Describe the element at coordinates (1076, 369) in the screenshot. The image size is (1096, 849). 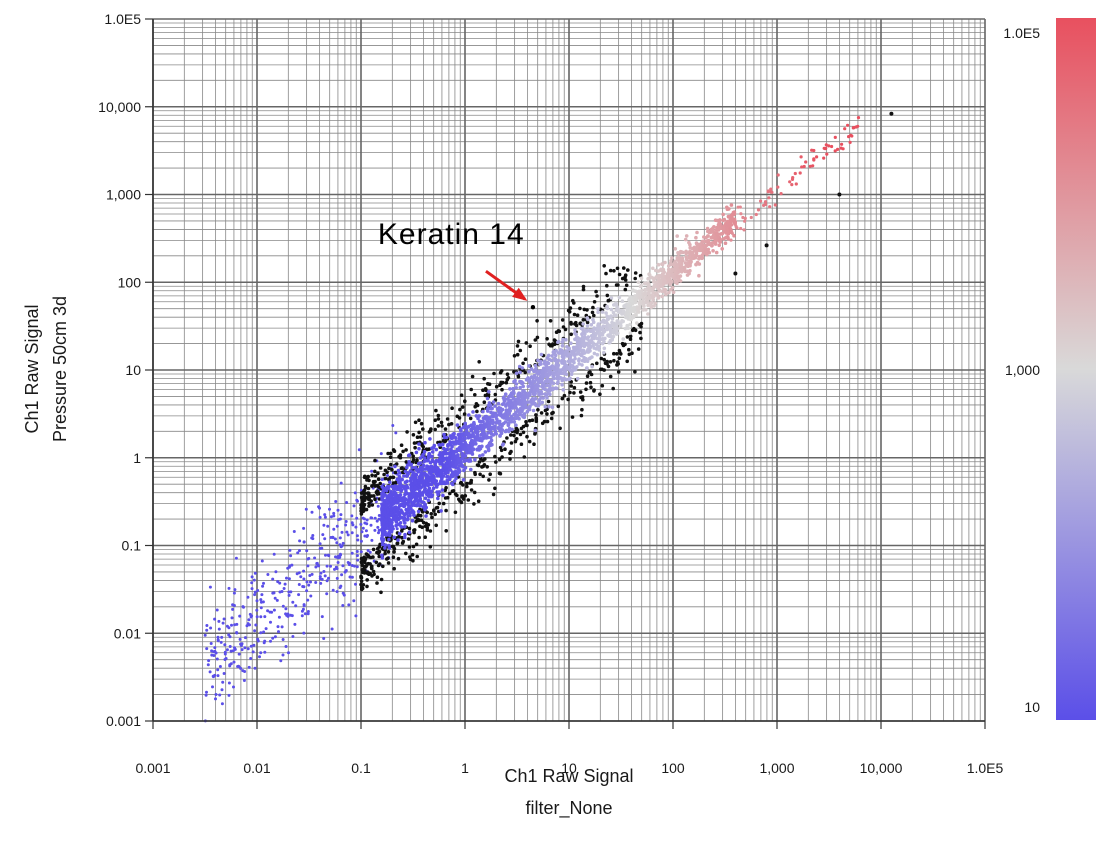
I see `colorbar` at that location.